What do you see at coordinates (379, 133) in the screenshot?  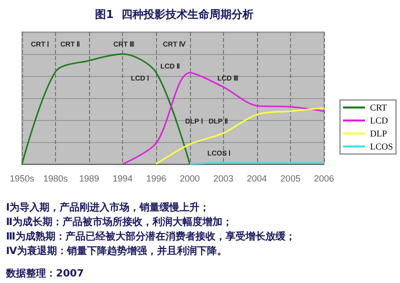 I see `legend-label: DLP` at bounding box center [379, 133].